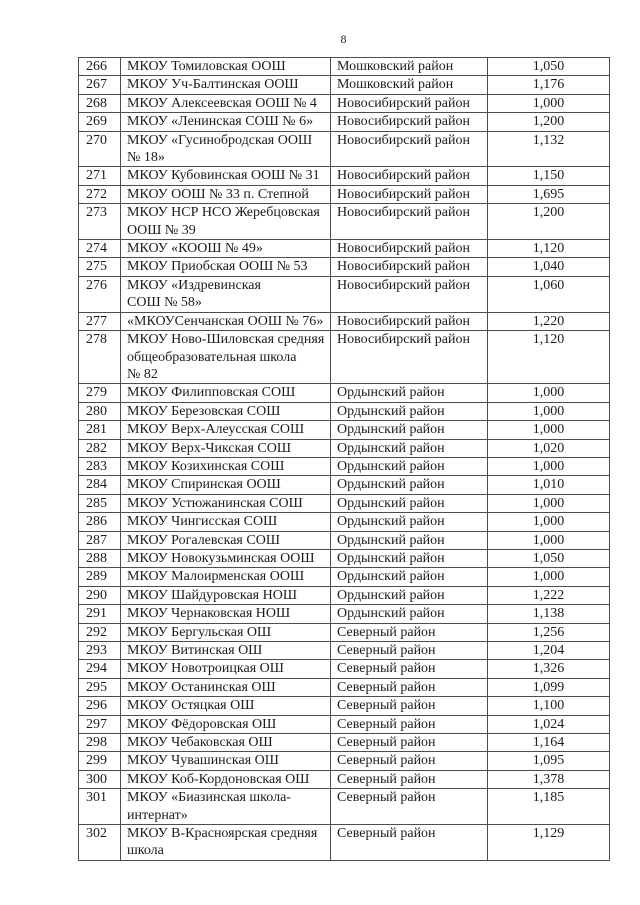  I want to click on row-number-cell: 278, so click(99, 357).